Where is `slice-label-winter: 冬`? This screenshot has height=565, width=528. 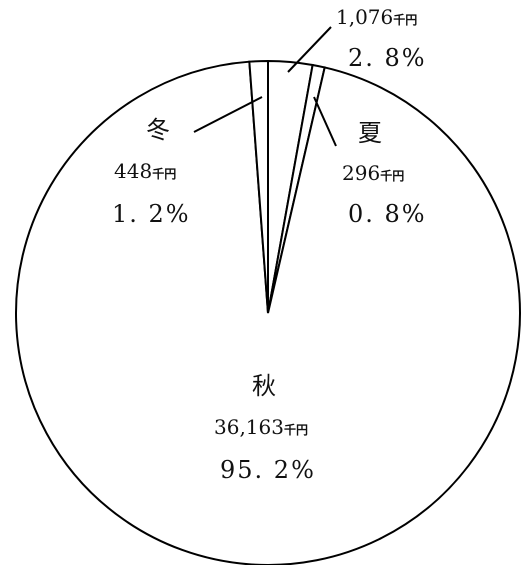 slice-label-winter: 冬 is located at coordinates (158, 130).